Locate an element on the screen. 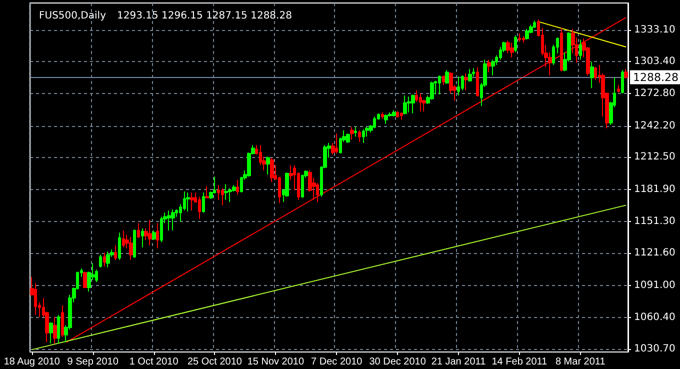  x-tick-label: 15 Nov 2010 is located at coordinates (275, 362).